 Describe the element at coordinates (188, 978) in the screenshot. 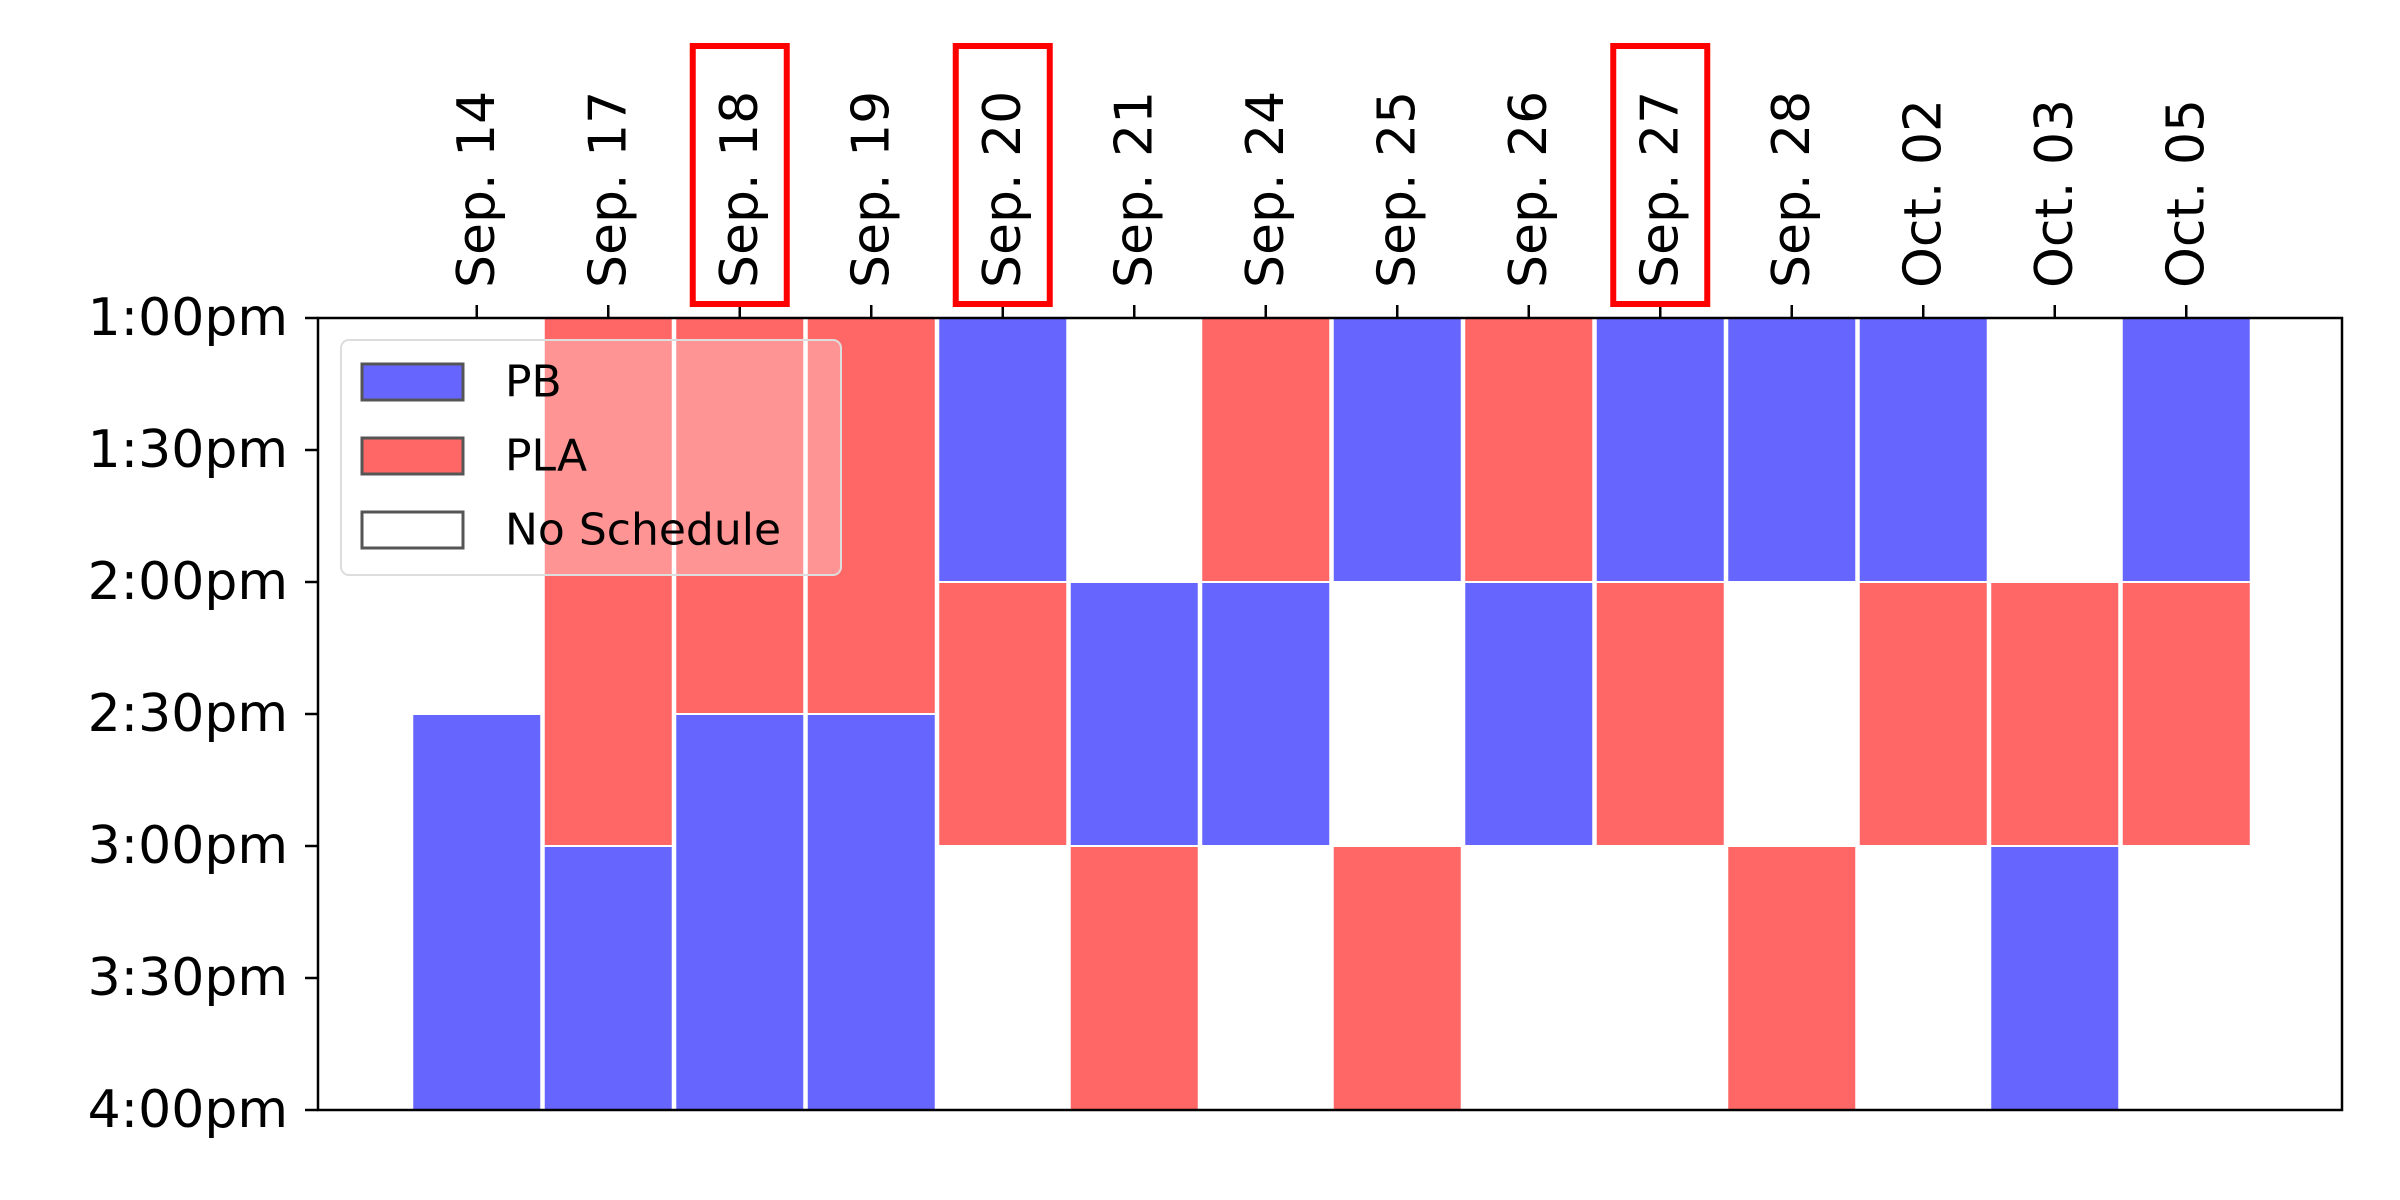

I see `y-tick-label: 3:30pm` at that location.